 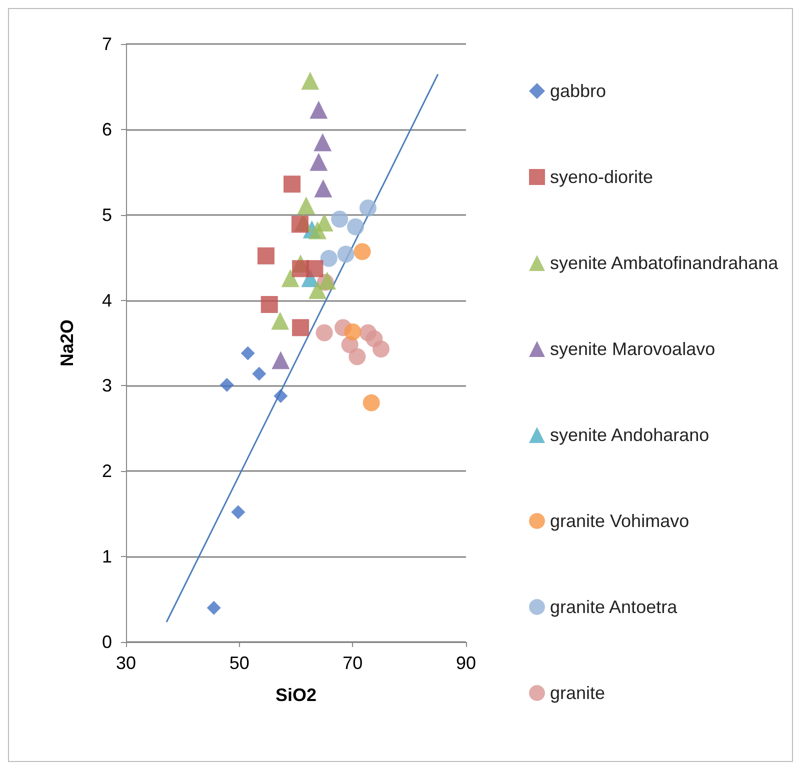 What do you see at coordinates (352, 663) in the screenshot?
I see `x-tick-label: 70` at bounding box center [352, 663].